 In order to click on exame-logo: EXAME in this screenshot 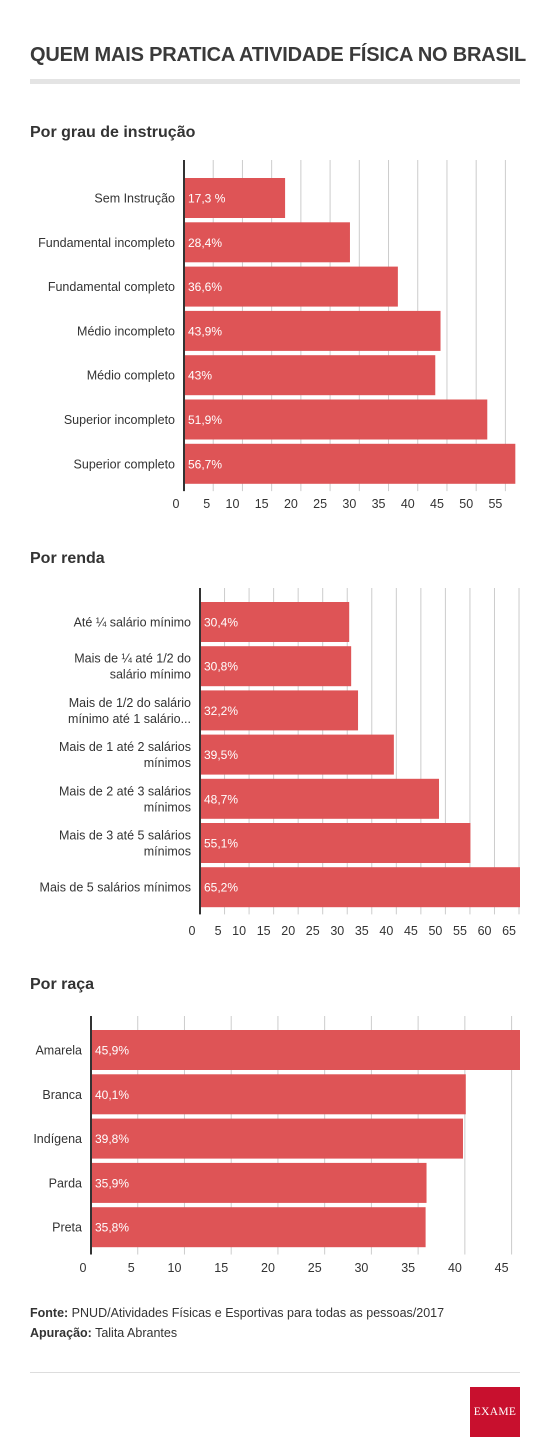, I will do `click(495, 1412)`.